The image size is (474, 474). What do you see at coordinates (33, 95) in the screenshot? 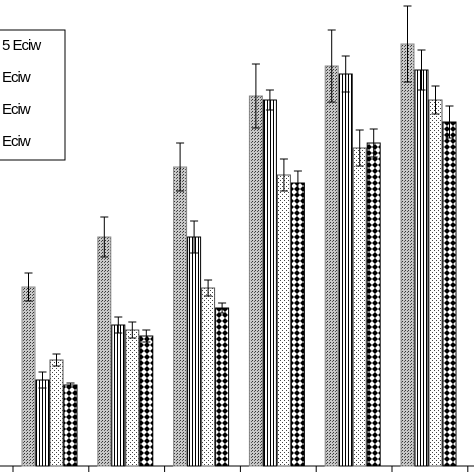
I see `legend-box` at bounding box center [33, 95].